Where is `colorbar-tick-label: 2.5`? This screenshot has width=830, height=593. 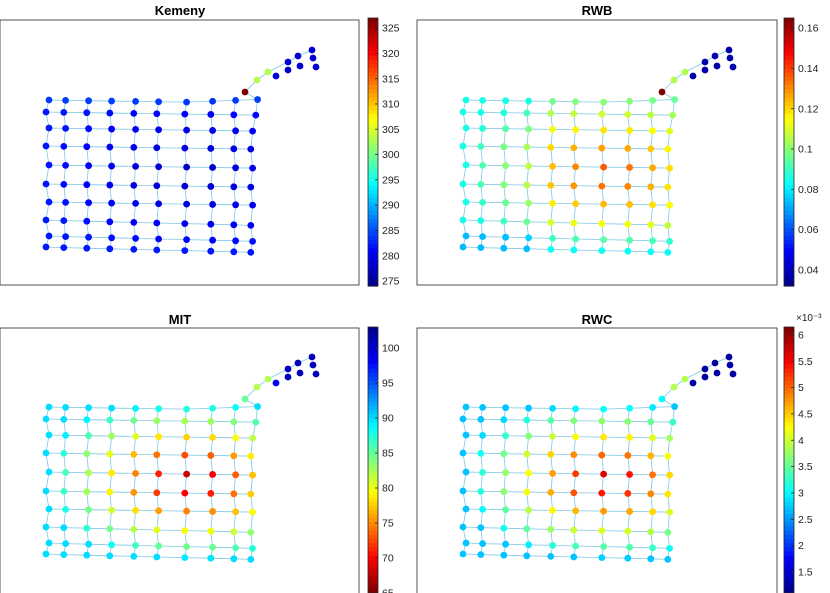
colorbar-tick-label: 2.5 is located at coordinates (805, 520).